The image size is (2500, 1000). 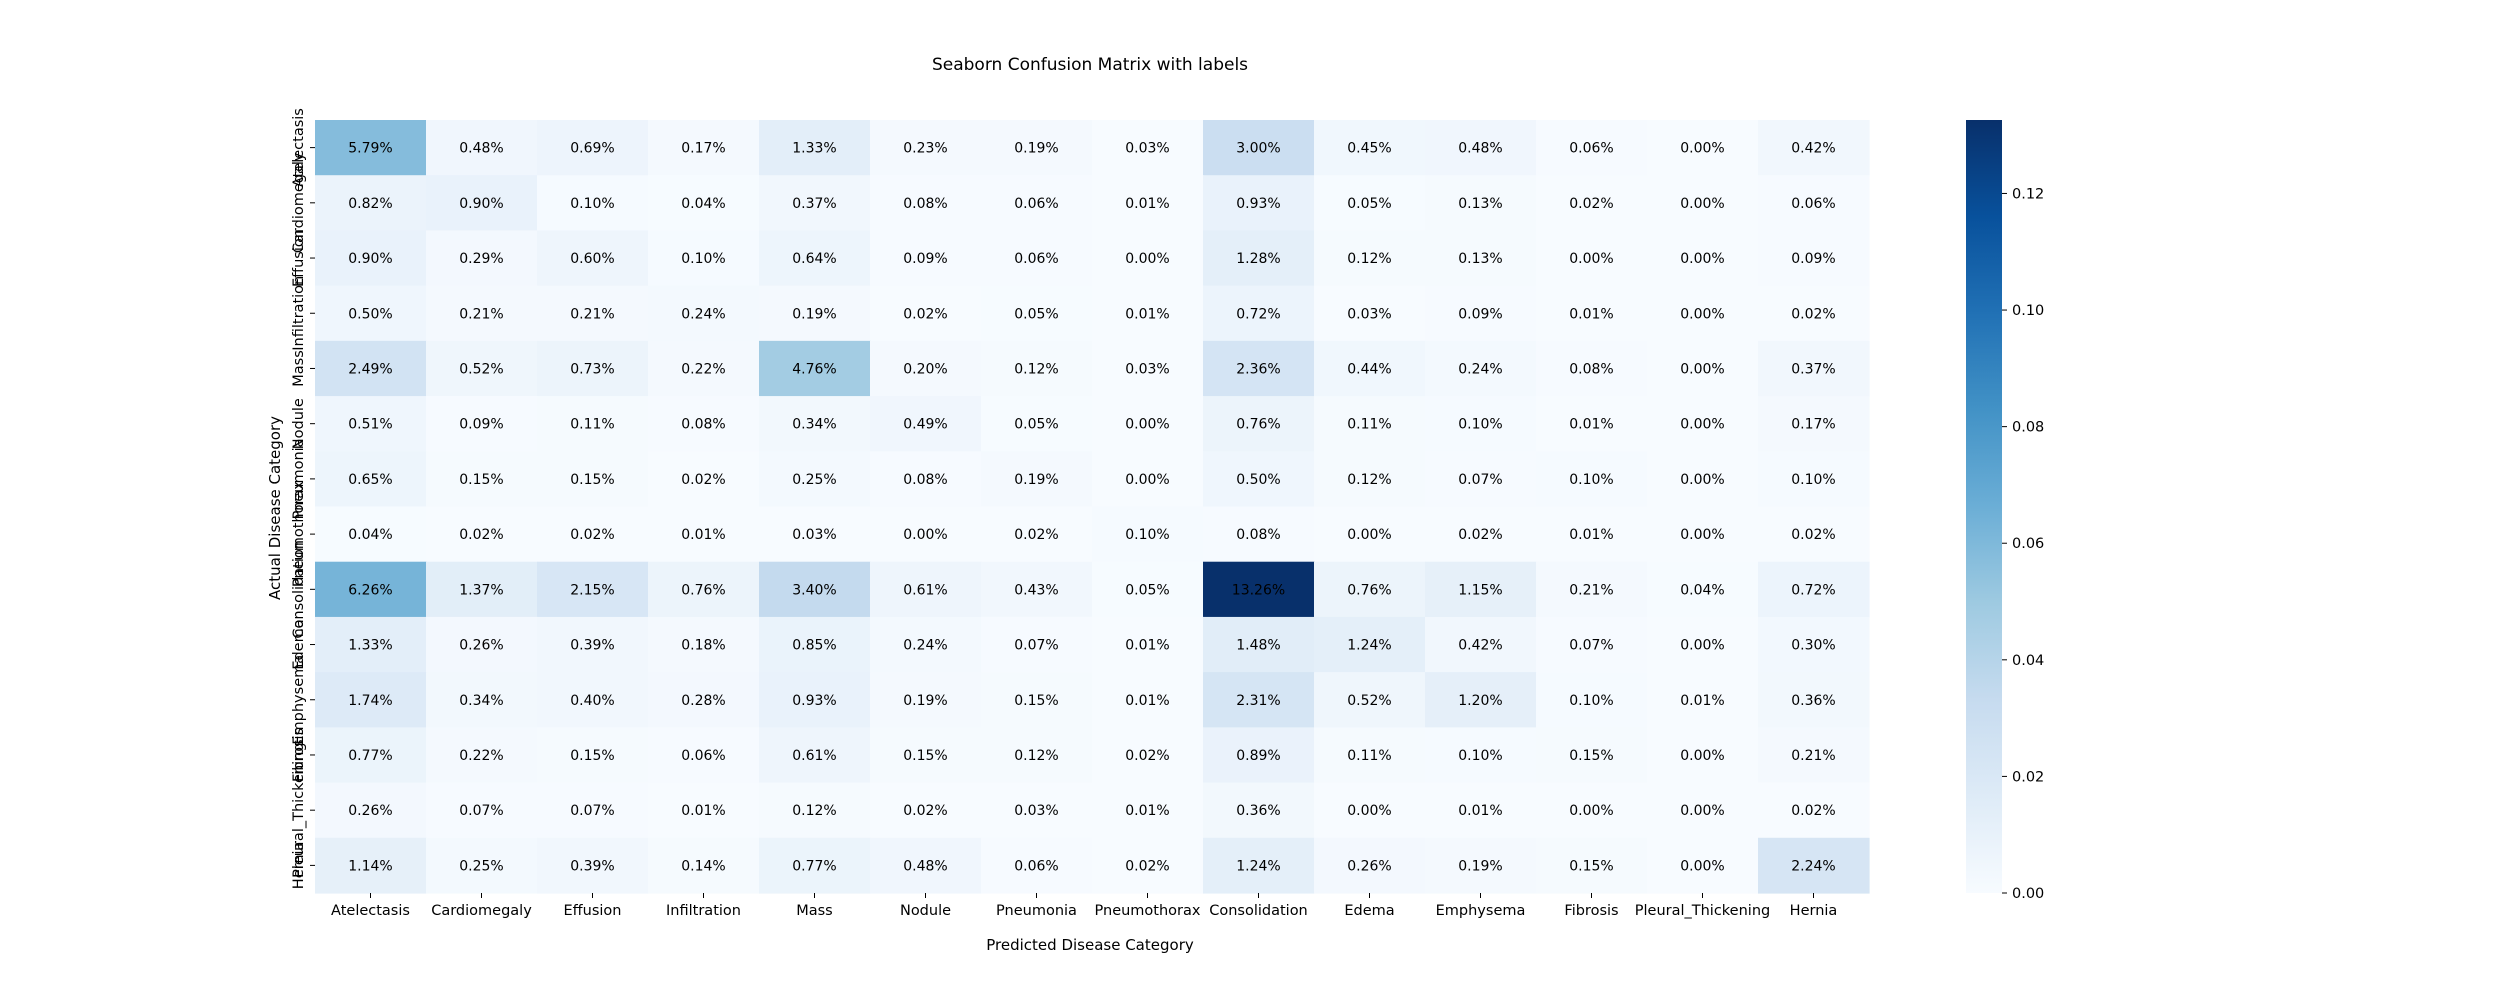 What do you see at coordinates (1258, 149) in the screenshot?
I see `cell-value-label: 3.00%` at bounding box center [1258, 149].